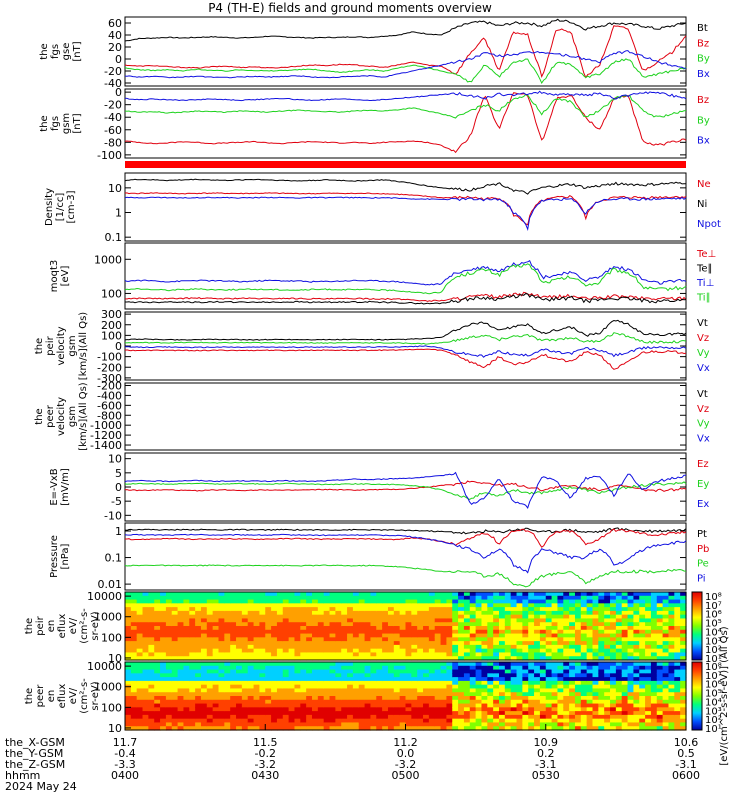 The image size is (750, 800). I want to click on ytick-label-fgs-2: 20, so click(115, 47).